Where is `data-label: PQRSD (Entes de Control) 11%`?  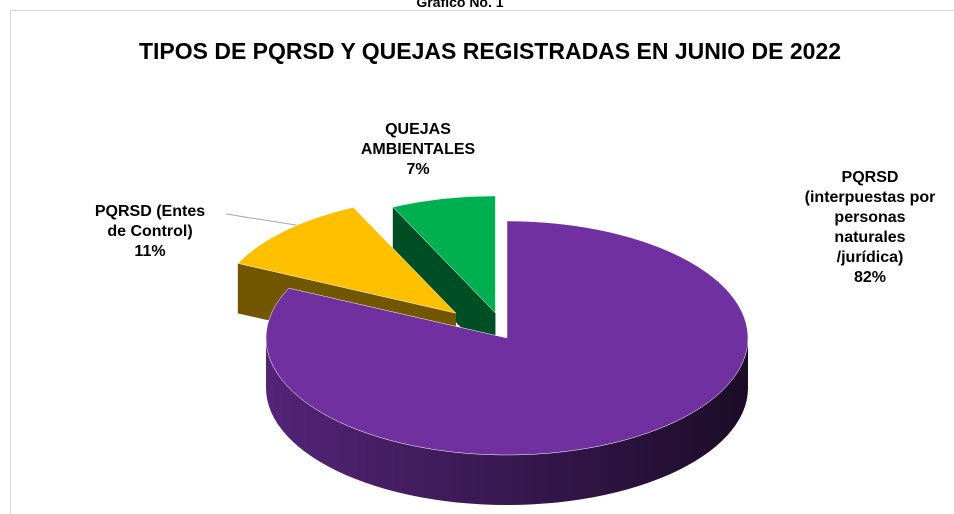 data-label: PQRSD (Entes de Control) 11% is located at coordinates (150, 232).